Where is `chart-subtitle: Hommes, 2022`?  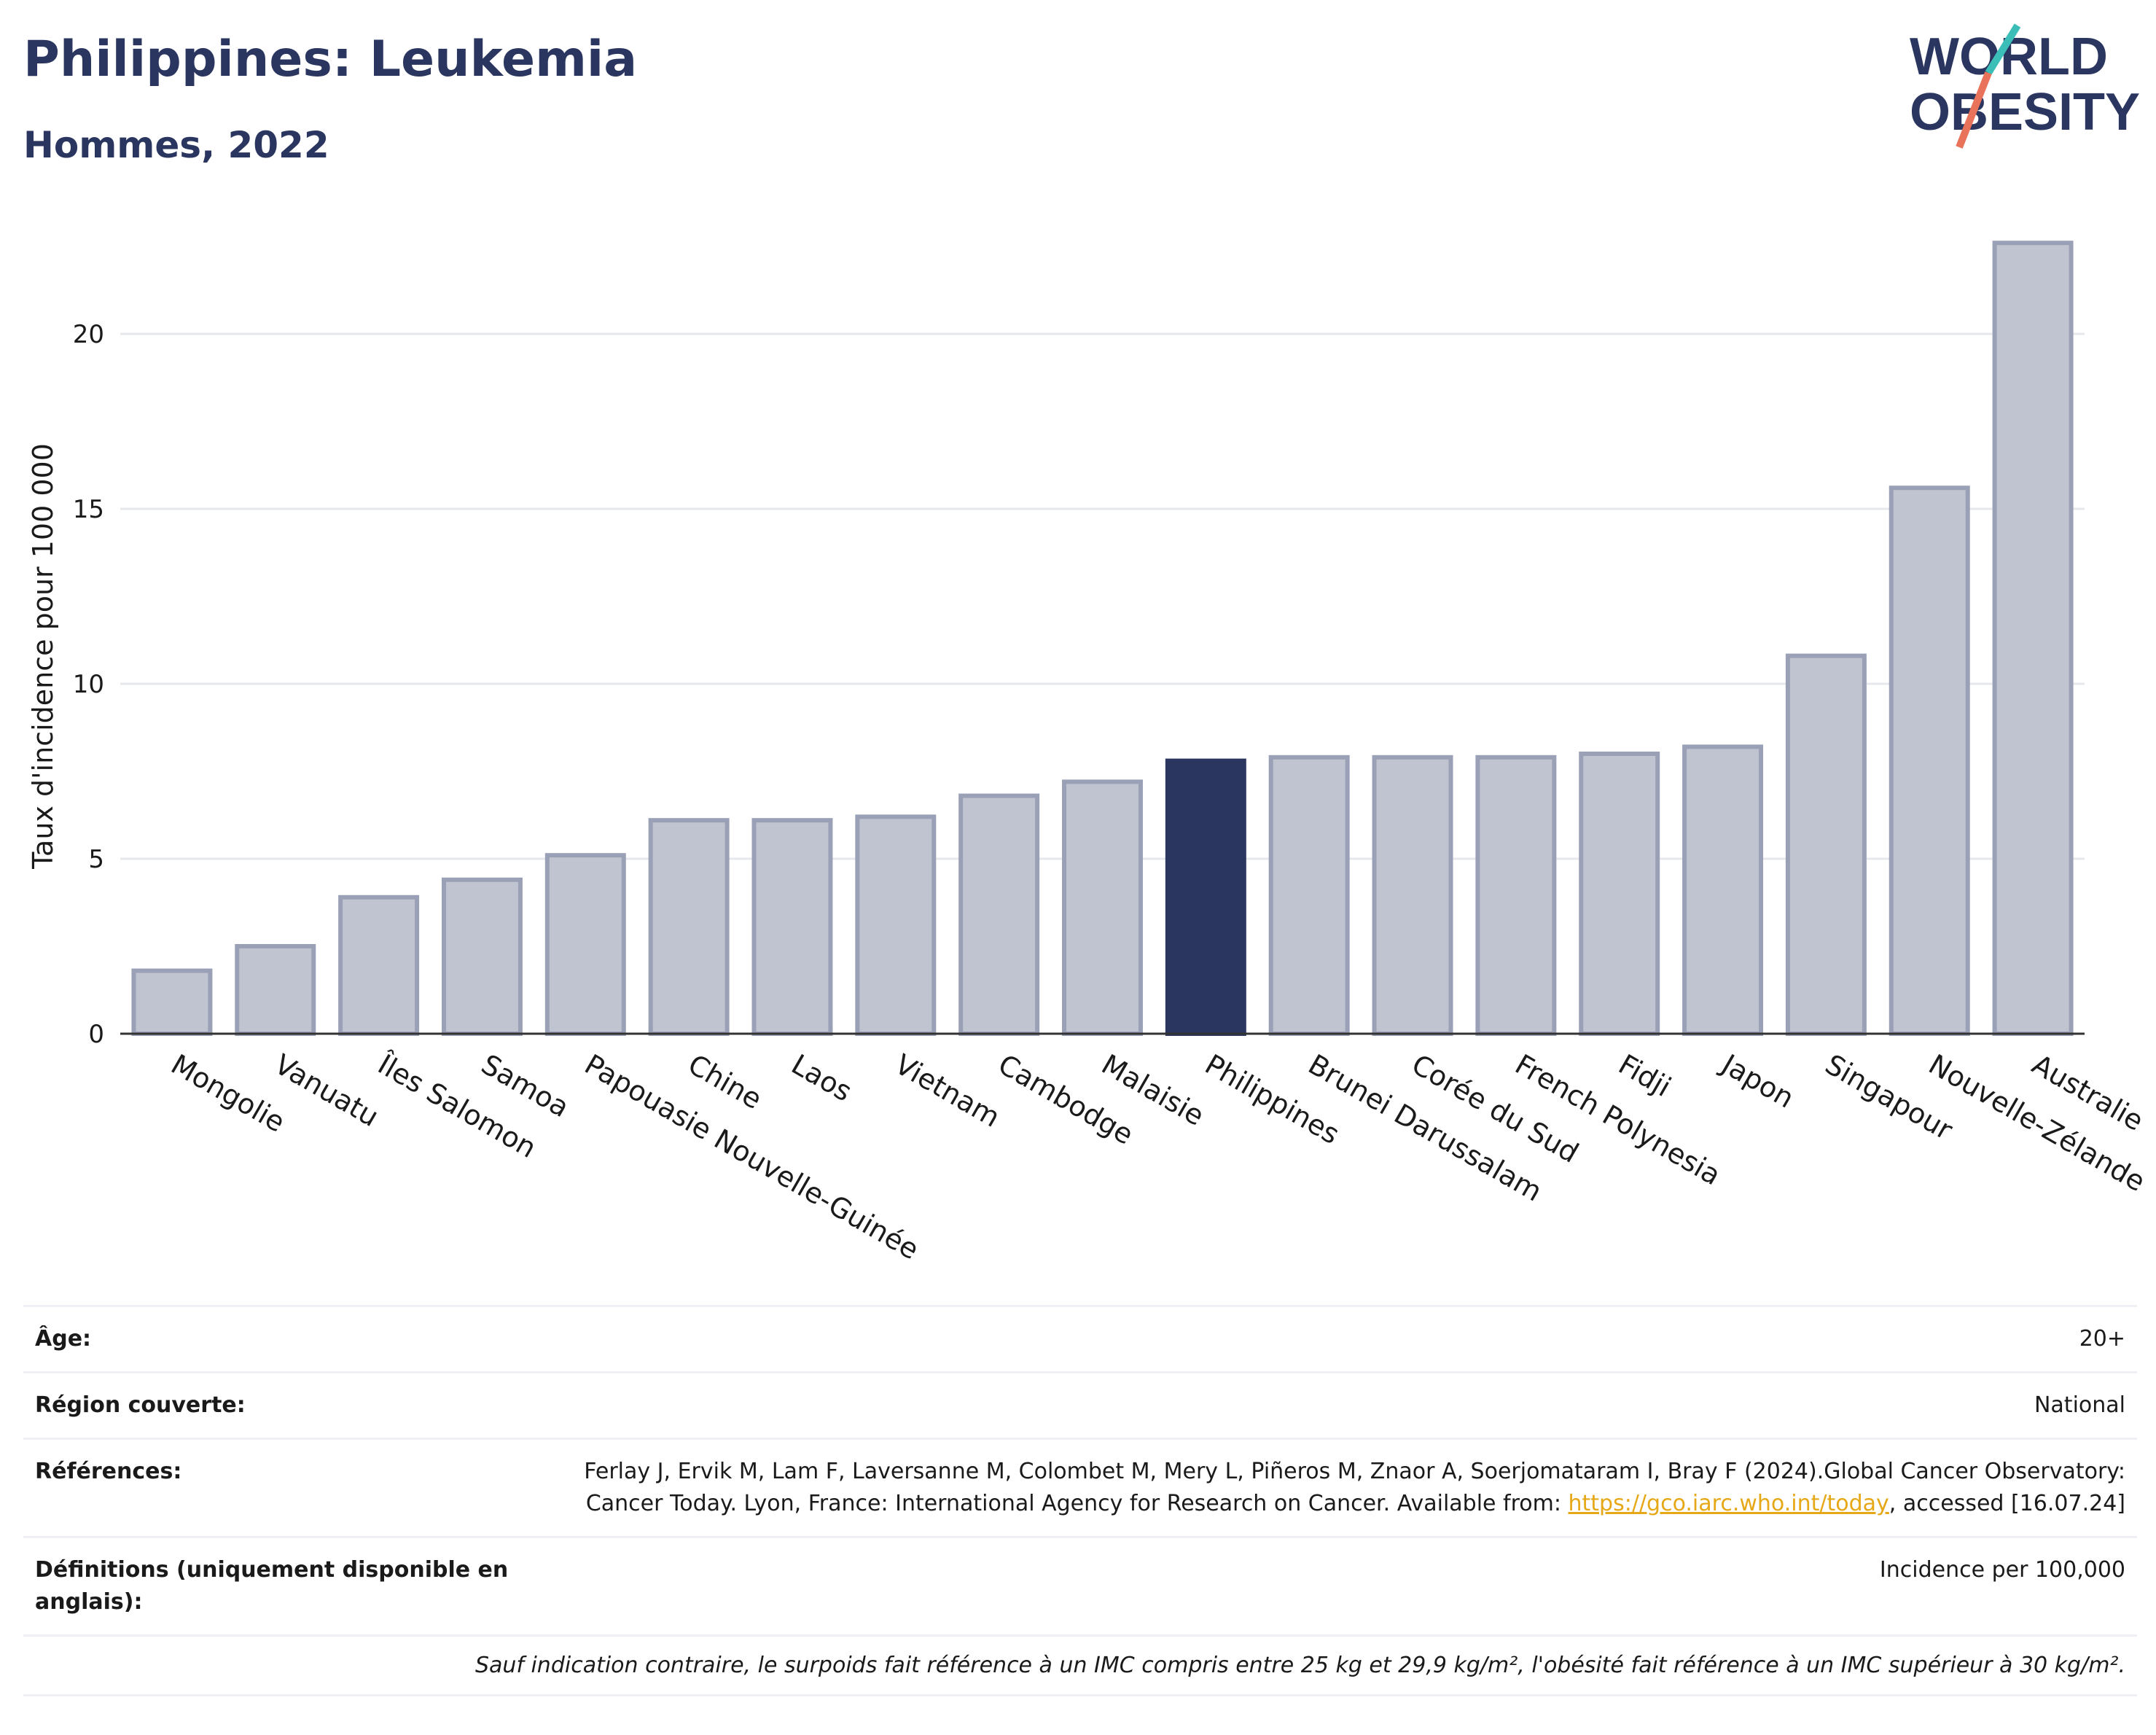 chart-subtitle: Hommes, 2022 is located at coordinates (176, 145).